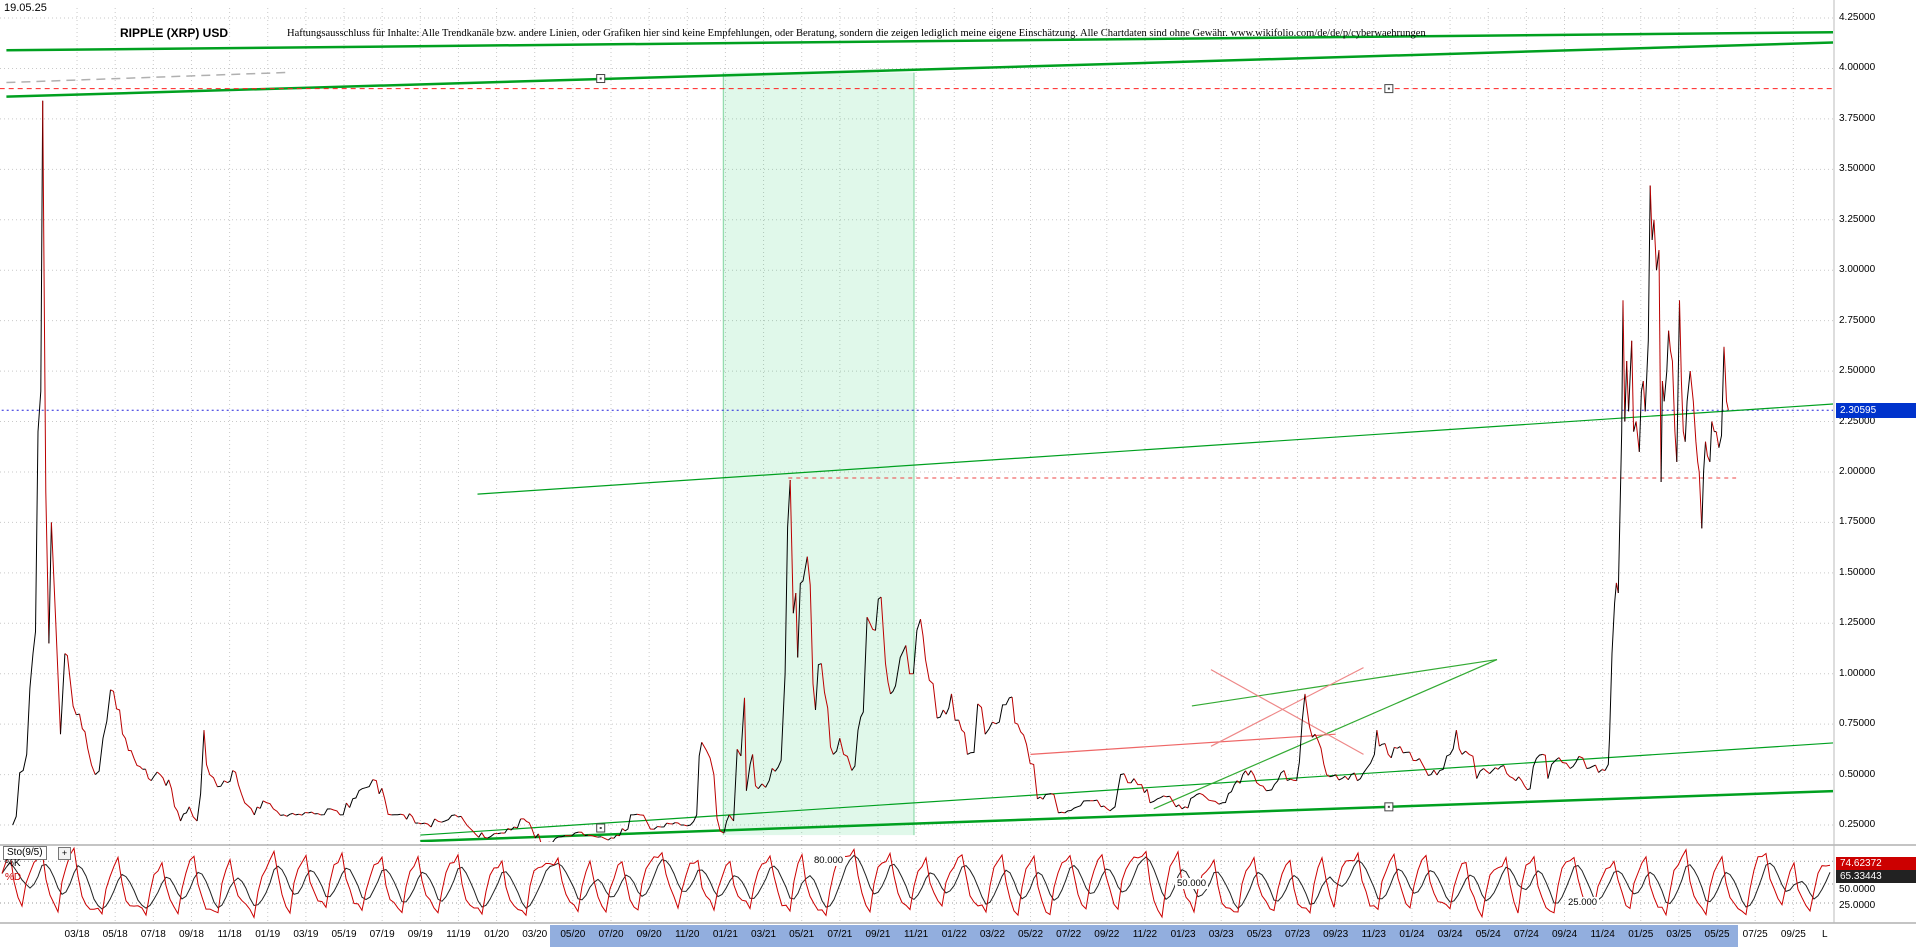  I want to click on highlight-region-2021, so click(818, 454).